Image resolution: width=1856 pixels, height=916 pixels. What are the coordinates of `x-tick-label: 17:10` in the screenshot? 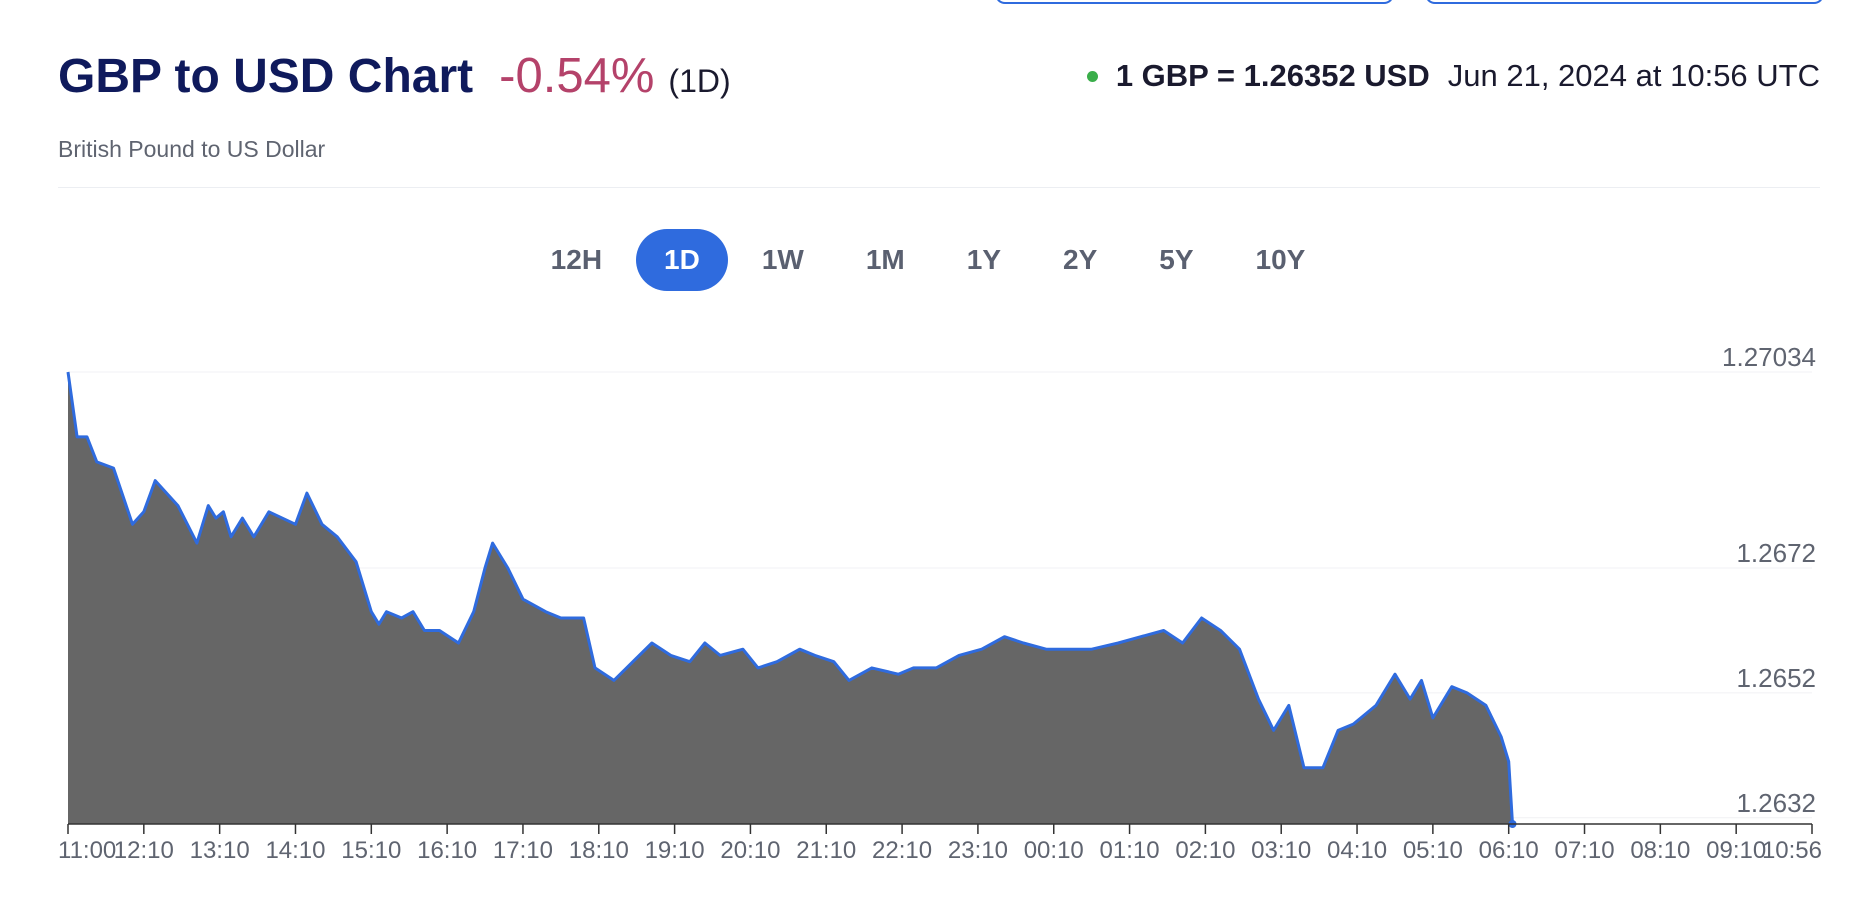 It's located at (523, 850).